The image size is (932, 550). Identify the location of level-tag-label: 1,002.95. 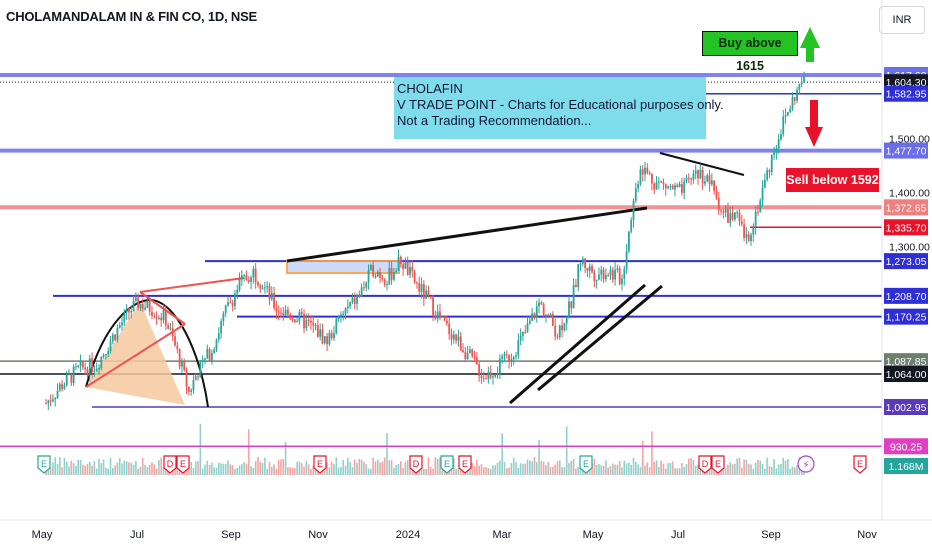
(906, 408).